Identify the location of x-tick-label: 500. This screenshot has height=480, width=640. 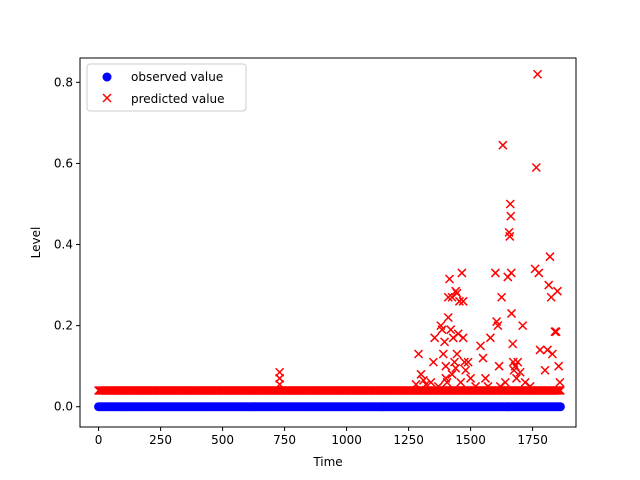
(222, 440).